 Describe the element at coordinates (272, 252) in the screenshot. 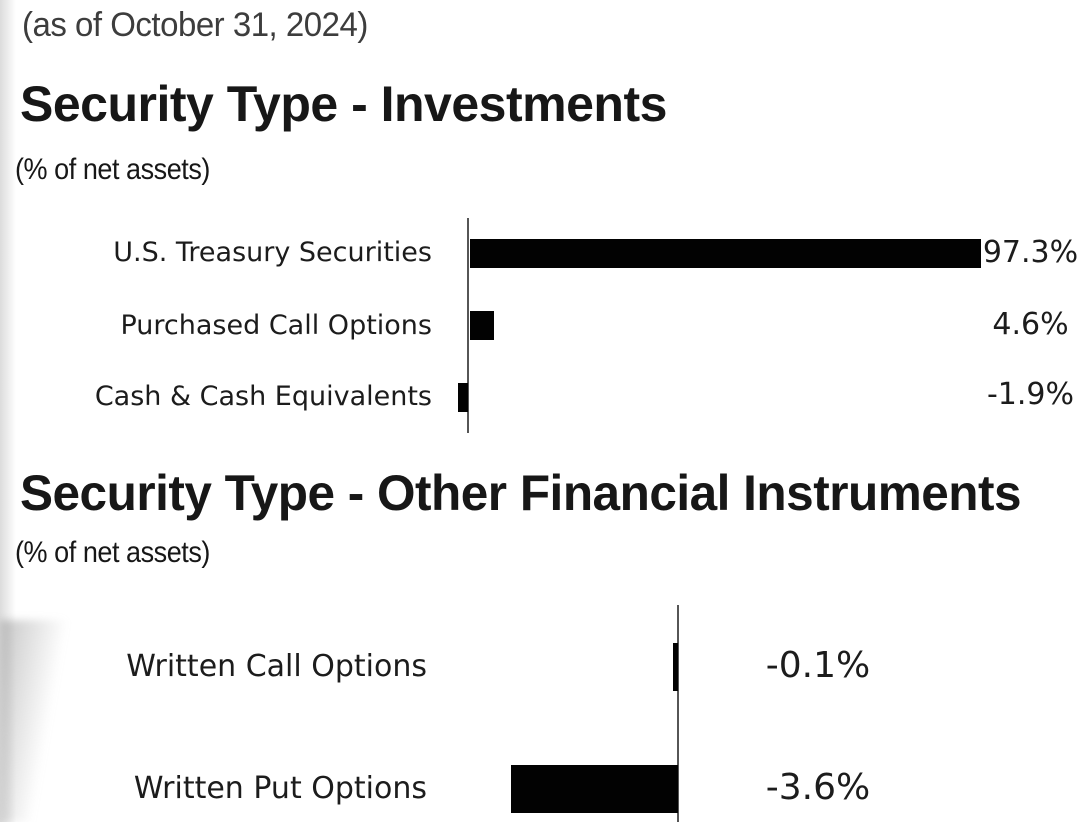

I see `category-label-us-treasury-securities: U.S. Treasury Securities` at that location.